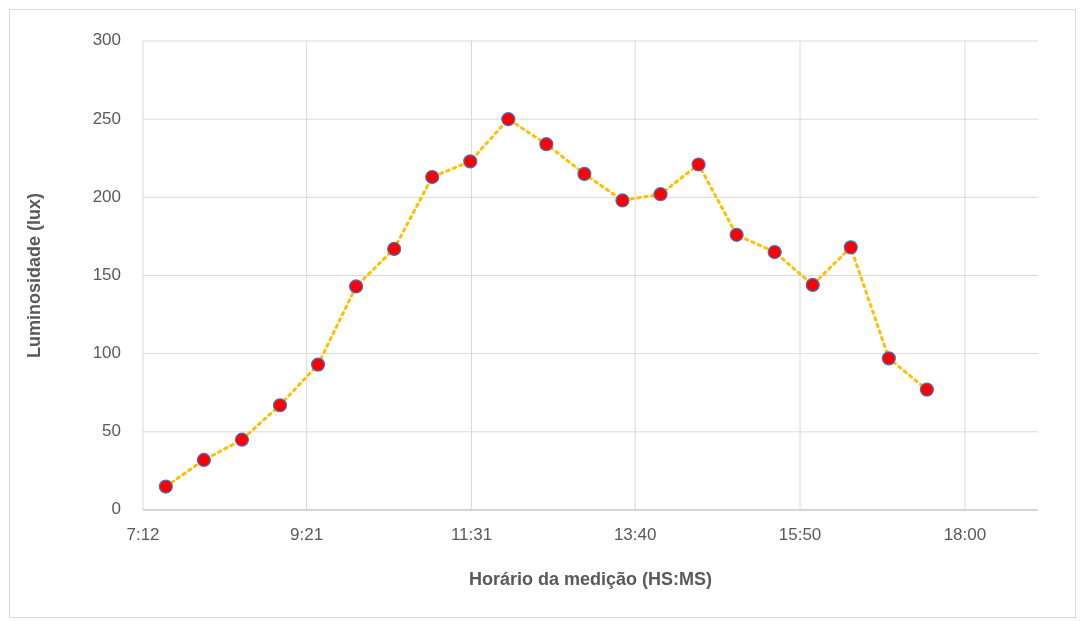 This screenshot has height=621, width=1081. What do you see at coordinates (106, 118) in the screenshot?
I see `y-tick-label: 250` at bounding box center [106, 118].